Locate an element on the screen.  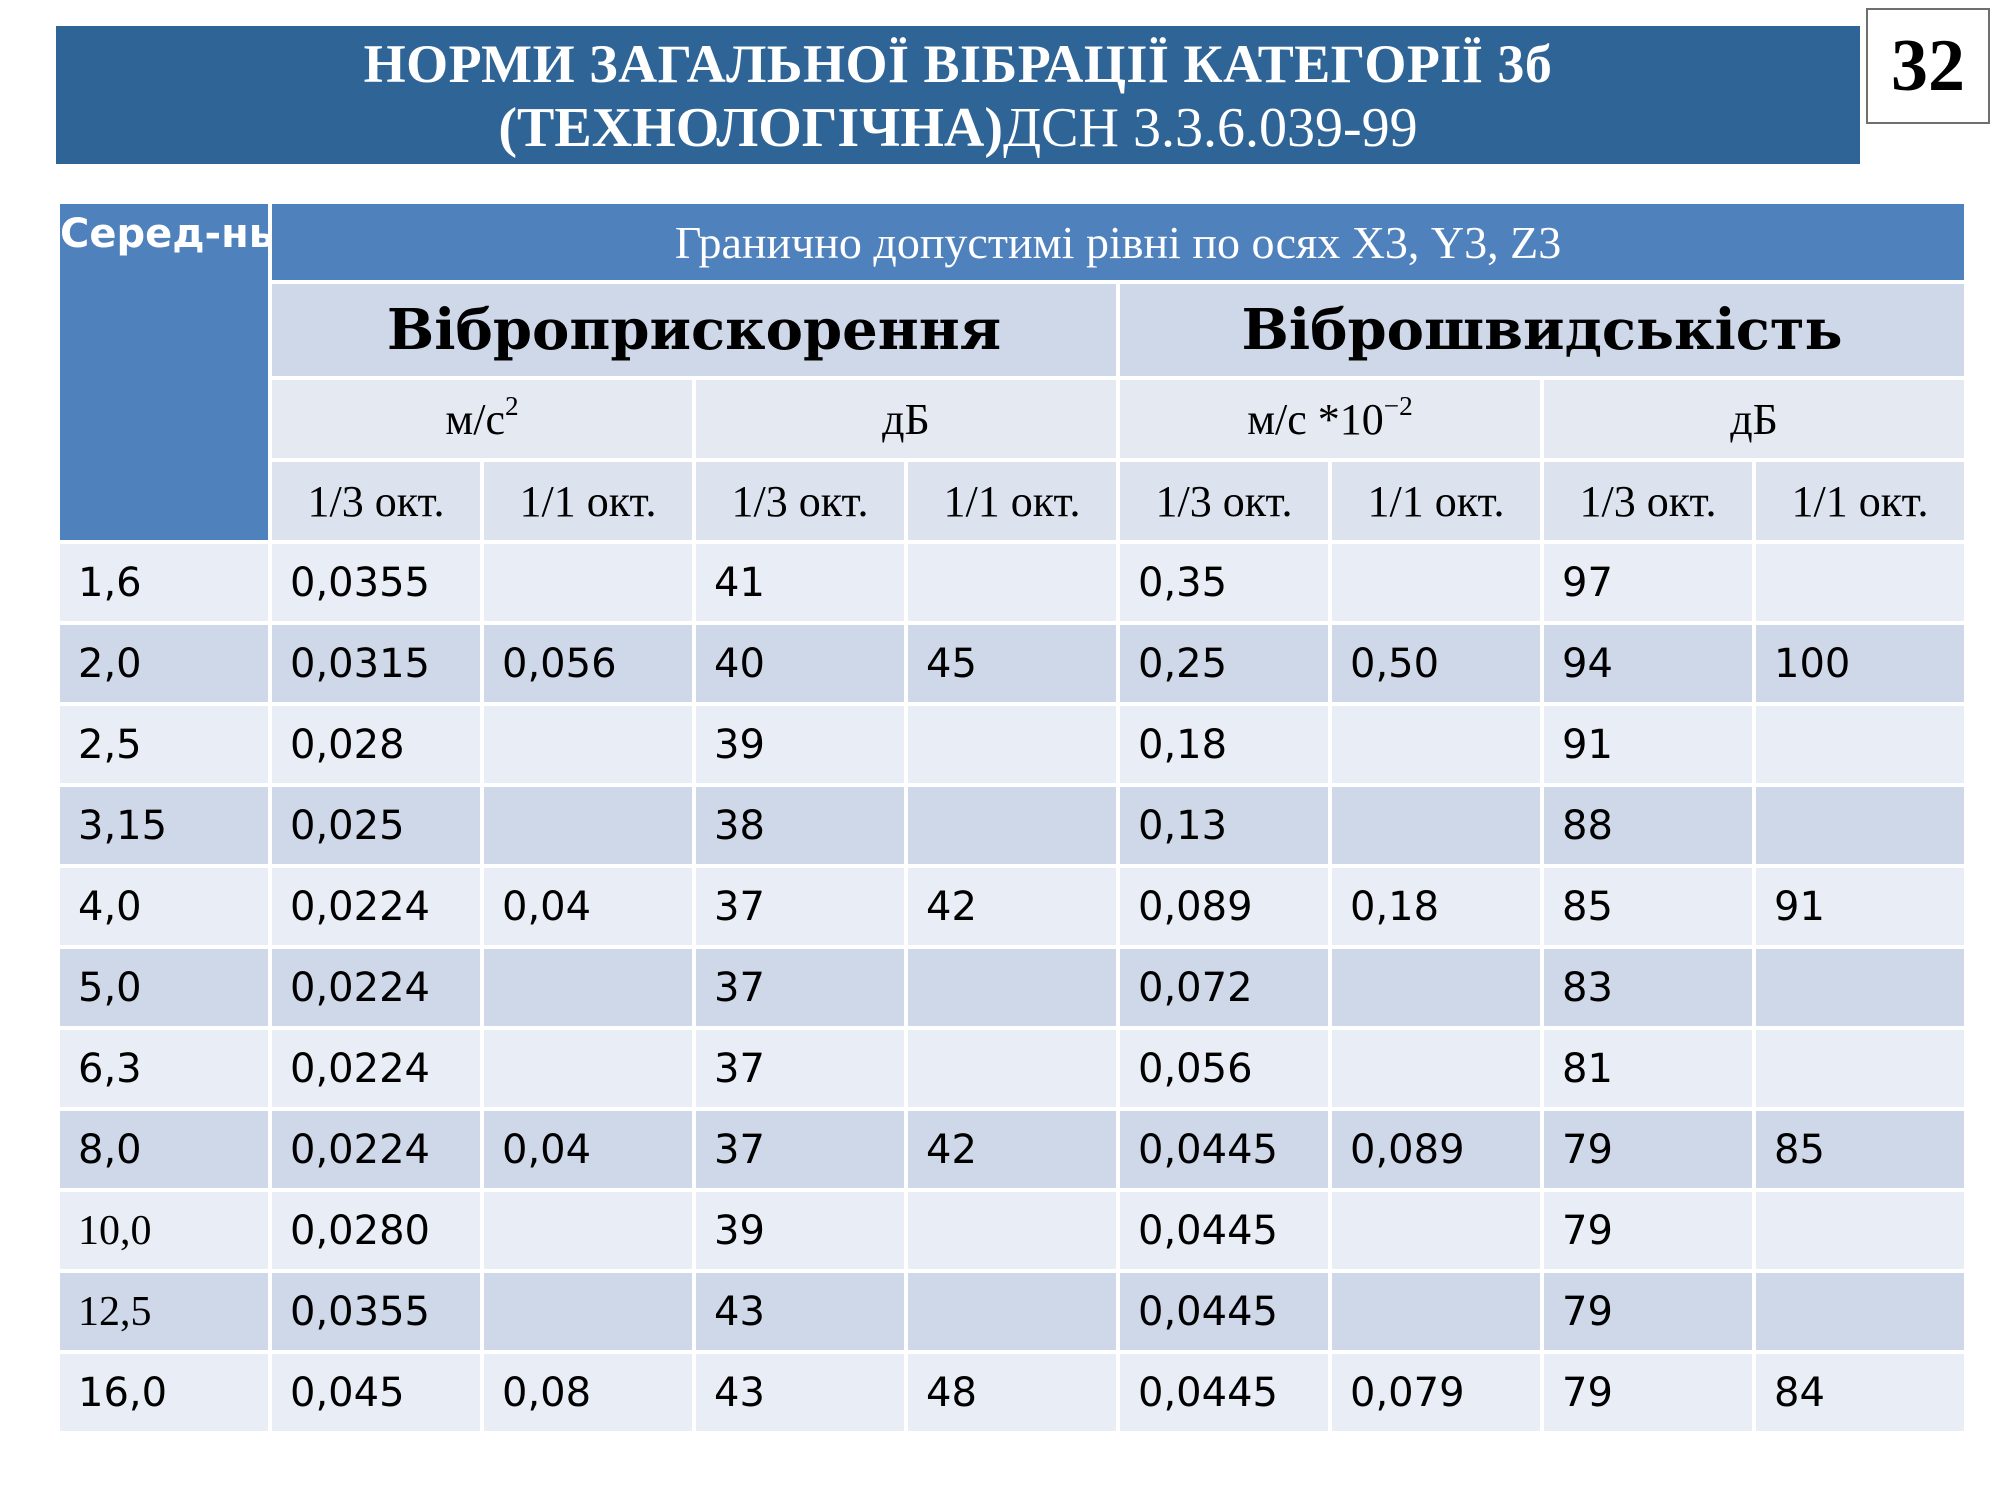
table-row: 10,0 0,0280 39 0,0445 79 is located at coordinates (1012, 1230).